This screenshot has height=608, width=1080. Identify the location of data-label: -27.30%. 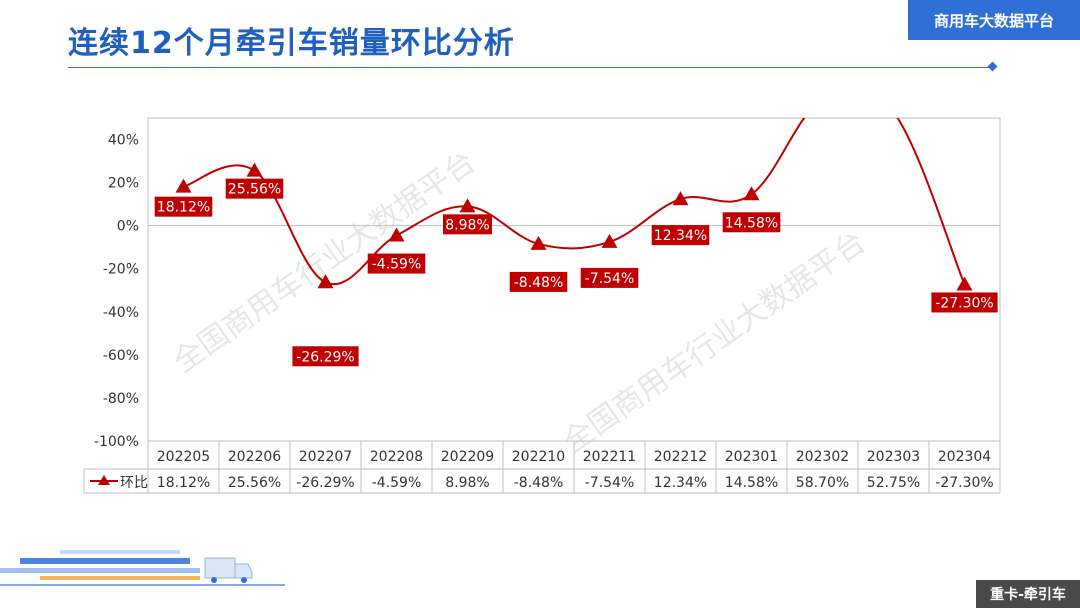
(964, 303).